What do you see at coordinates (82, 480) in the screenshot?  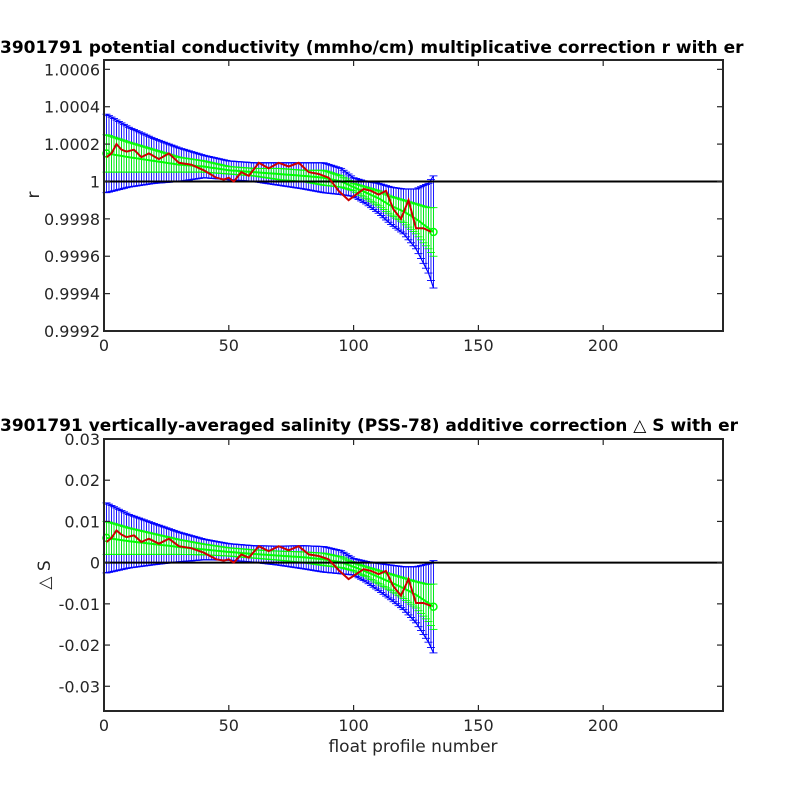 I see `y-tick-label: 0.02` at bounding box center [82, 480].